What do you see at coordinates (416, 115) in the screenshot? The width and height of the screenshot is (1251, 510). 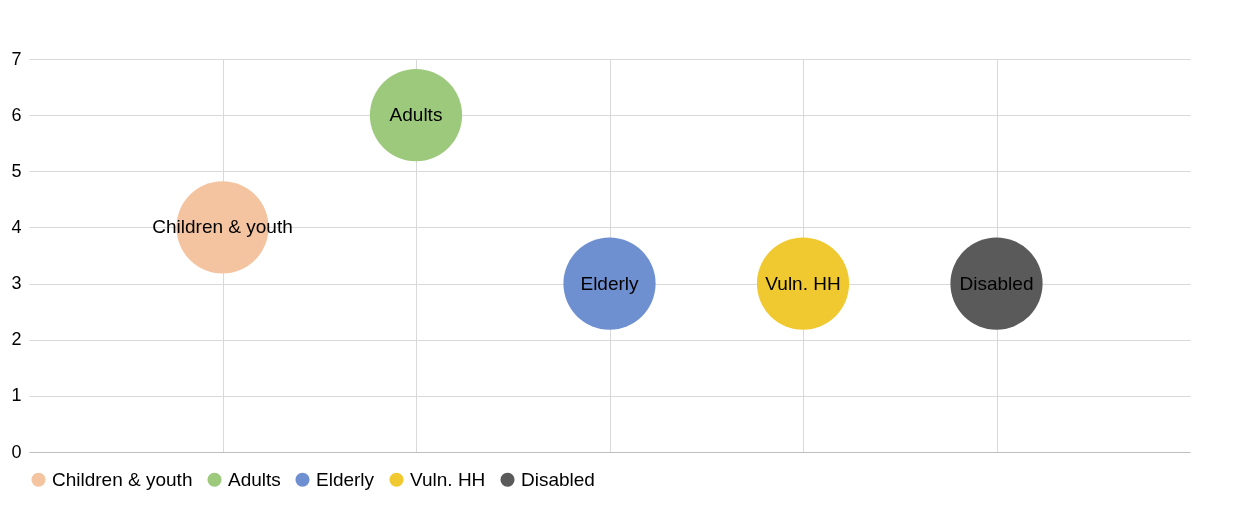 I see `text: Adults` at bounding box center [416, 115].